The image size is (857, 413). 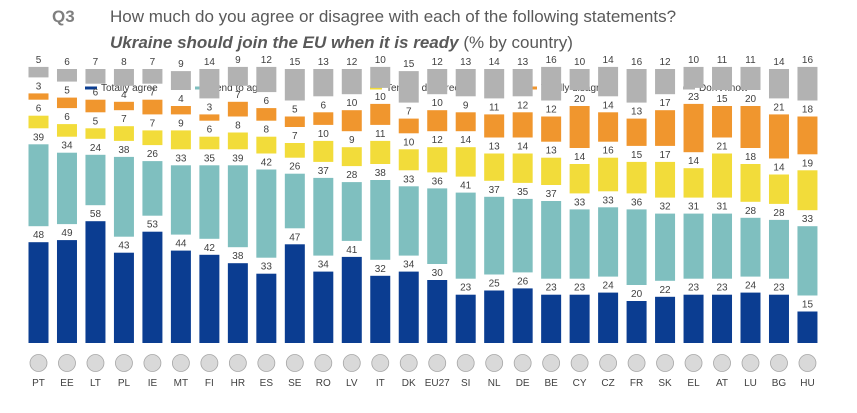 I want to click on value-label-it-tend-to-agree: 38, so click(x=381, y=173).